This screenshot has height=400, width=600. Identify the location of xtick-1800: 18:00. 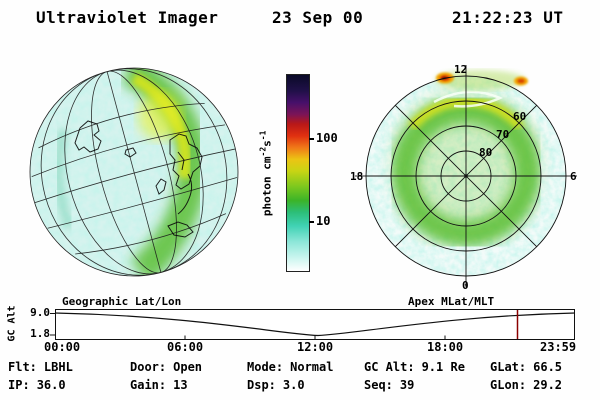
(445, 347).